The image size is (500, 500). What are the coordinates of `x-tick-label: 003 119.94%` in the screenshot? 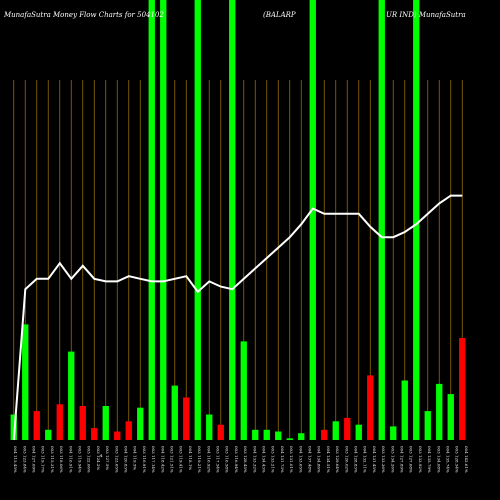 It's located at (80, 459).